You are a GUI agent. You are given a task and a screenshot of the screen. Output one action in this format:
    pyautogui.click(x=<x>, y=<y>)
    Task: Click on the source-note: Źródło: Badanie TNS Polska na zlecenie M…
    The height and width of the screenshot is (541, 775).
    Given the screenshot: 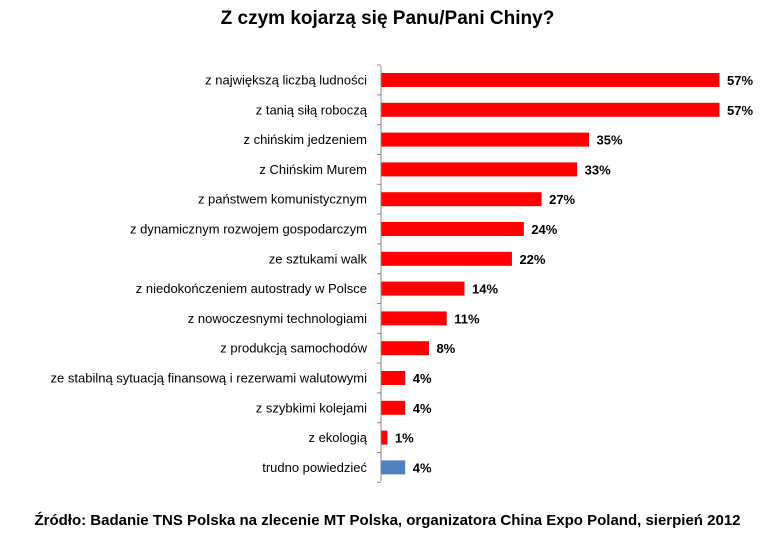 What is the action you would take?
    pyautogui.click(x=387, y=520)
    